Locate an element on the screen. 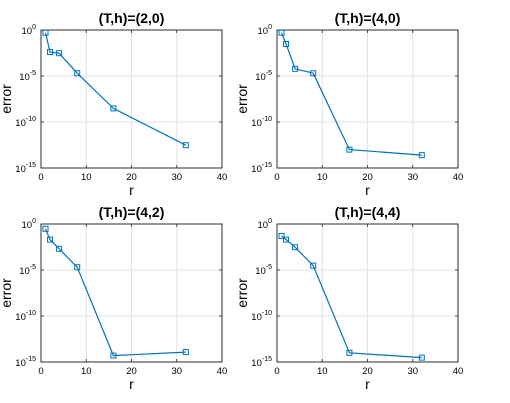 The image size is (510, 403). subplot-title: (T,h)=(2,0) is located at coordinates (132, 18).